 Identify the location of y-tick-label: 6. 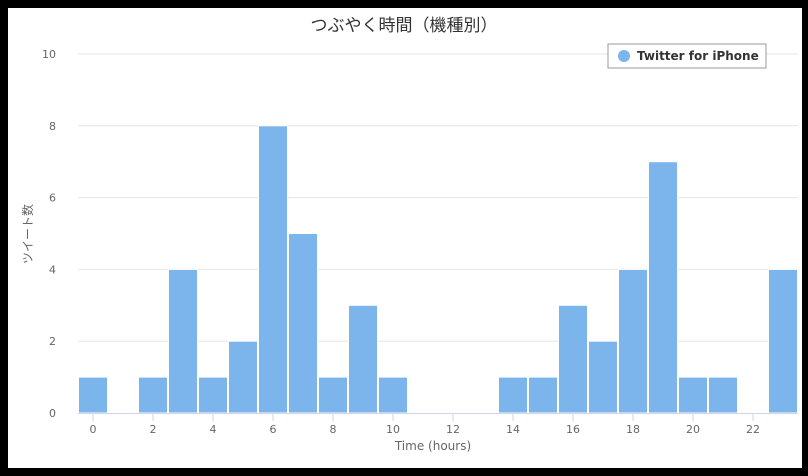
(52, 198).